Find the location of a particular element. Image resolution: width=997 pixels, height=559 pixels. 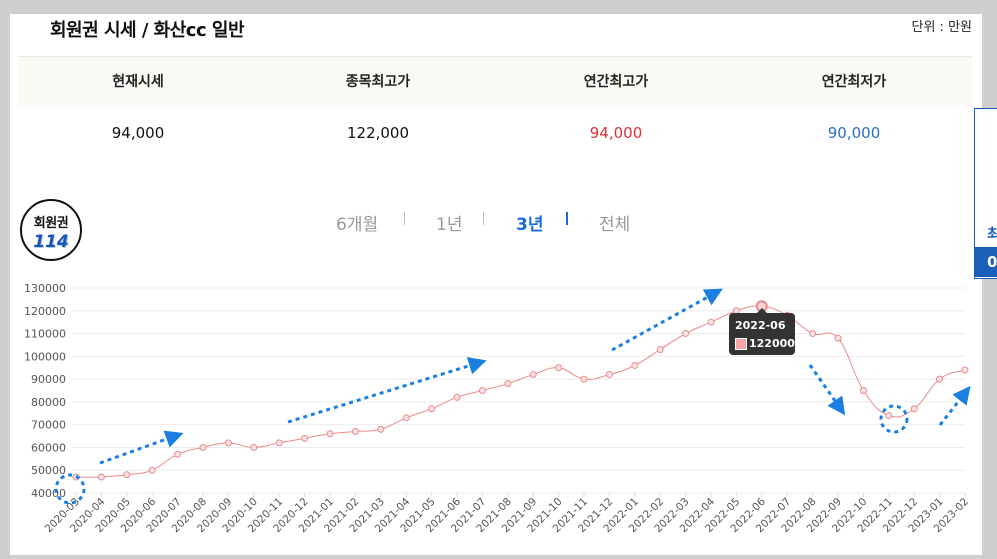

tab-separator-active is located at coordinates (567, 218).